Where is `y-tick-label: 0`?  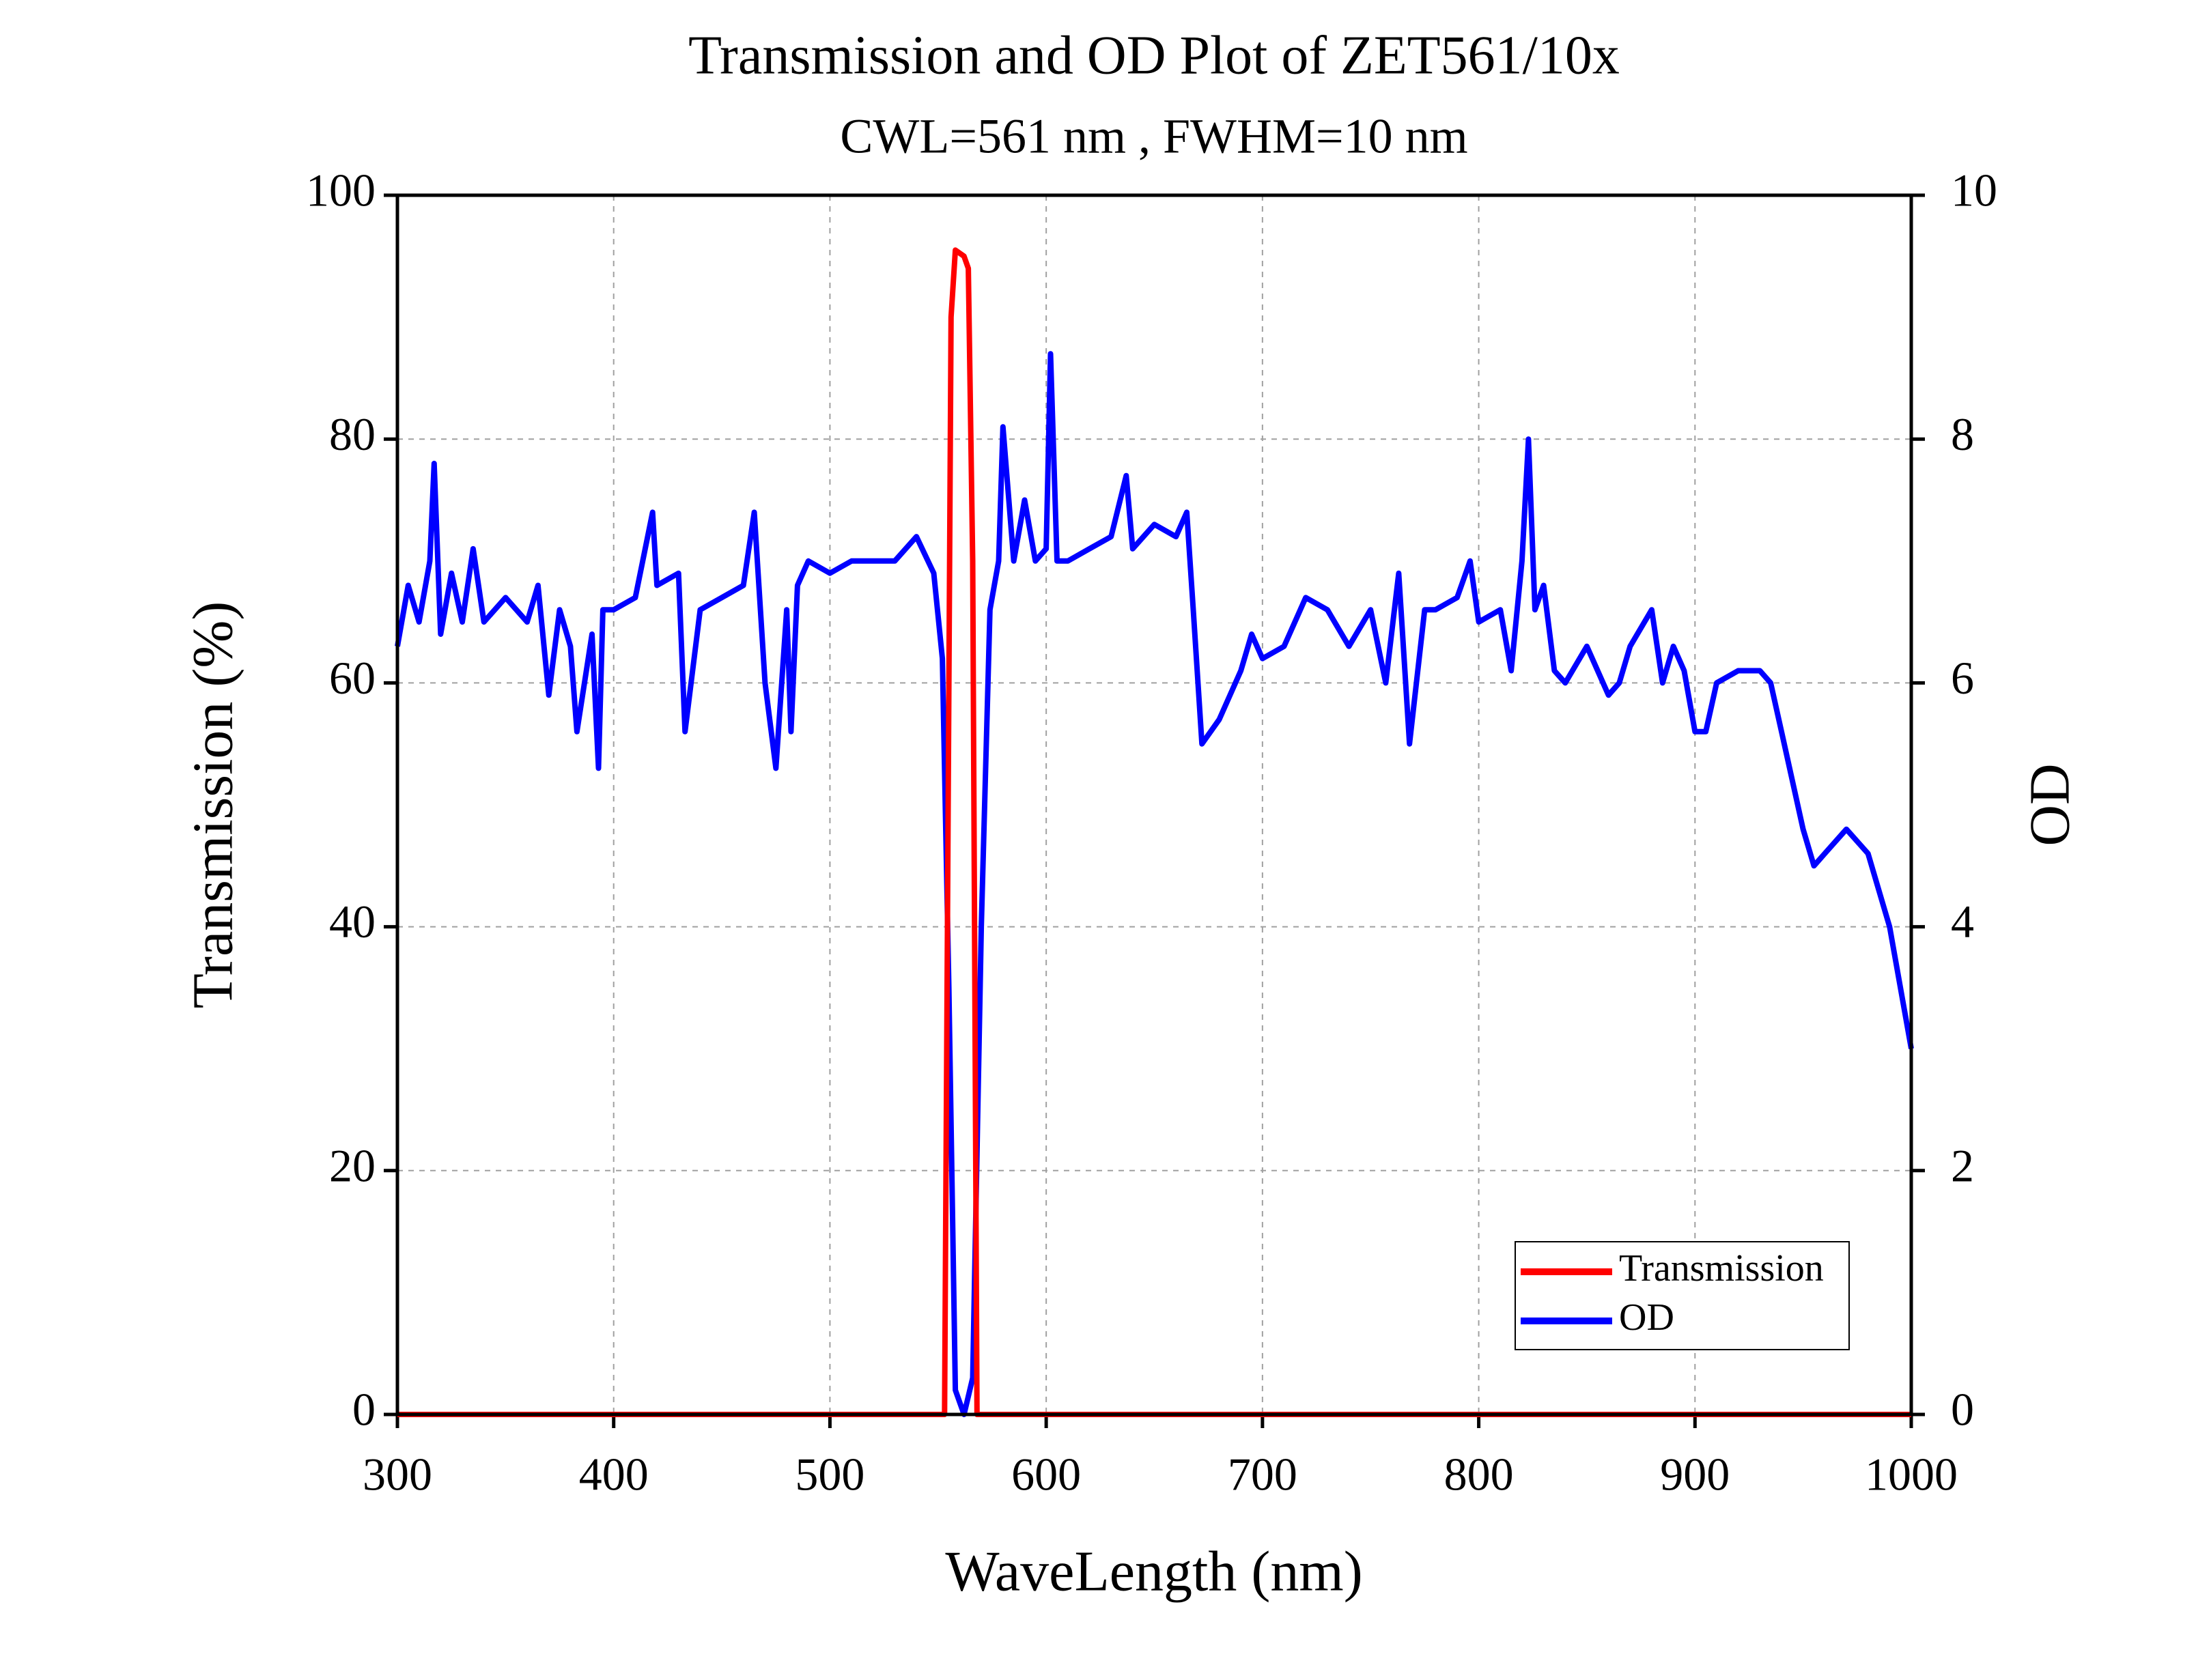 y-tick-label: 0 is located at coordinates (364, 1410).